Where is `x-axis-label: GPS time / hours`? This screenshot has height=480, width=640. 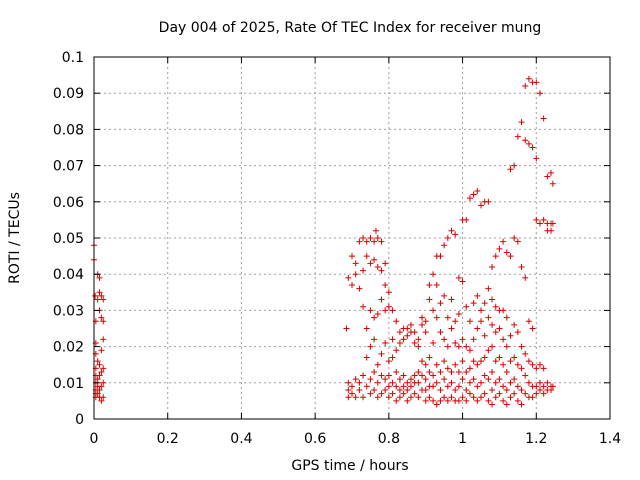 x-axis-label: GPS time / hours is located at coordinates (349, 466).